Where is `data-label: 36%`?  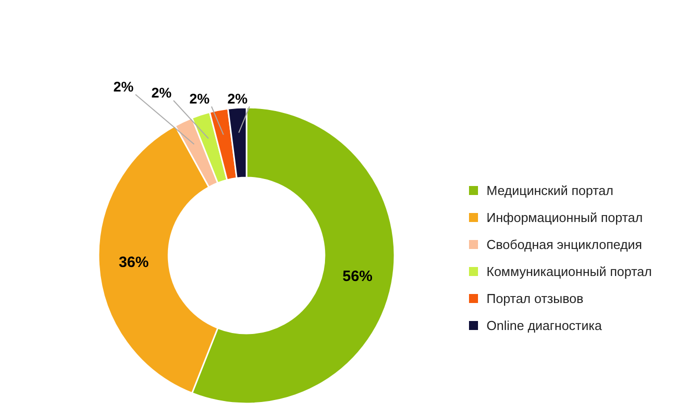
data-label: 36% is located at coordinates (133, 263).